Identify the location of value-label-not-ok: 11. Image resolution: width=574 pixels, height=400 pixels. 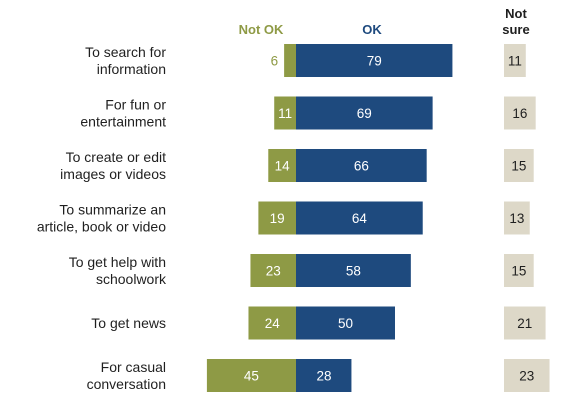
(285, 113).